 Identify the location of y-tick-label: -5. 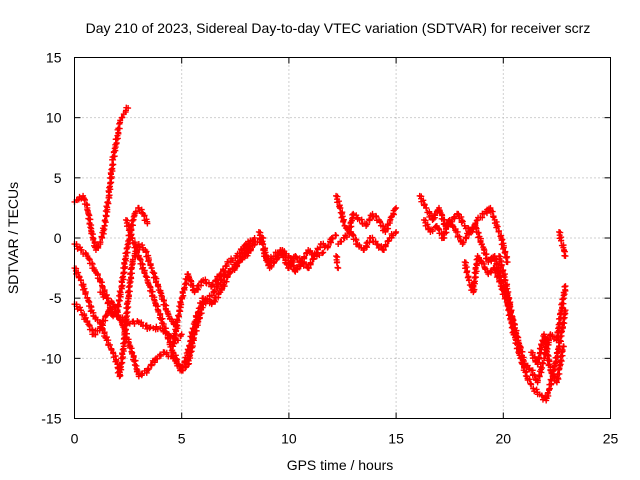
(55, 298).